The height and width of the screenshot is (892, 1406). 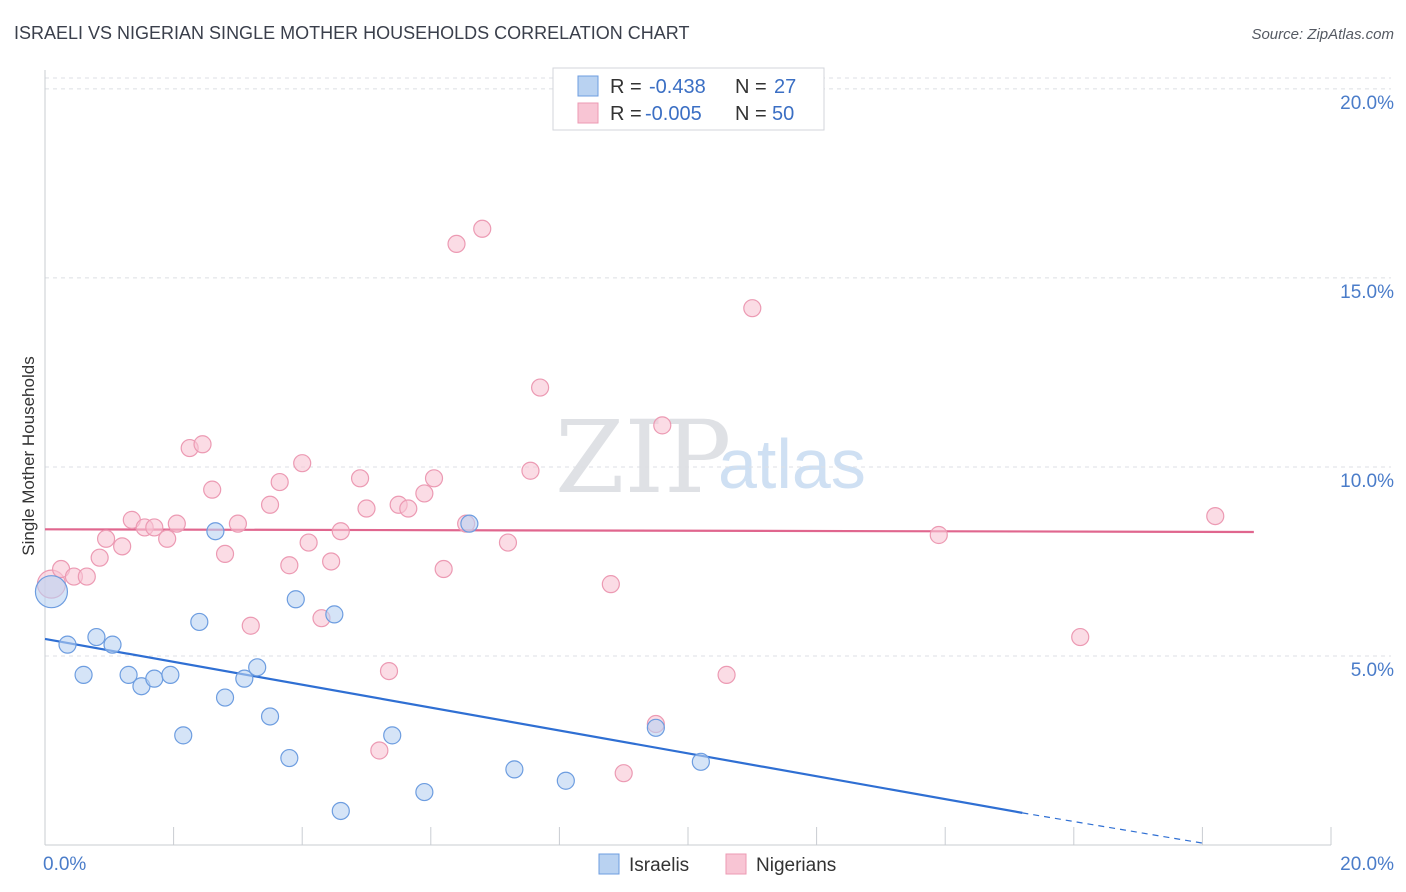 I want to click on watermark-atlas: atlas, so click(x=792, y=464).